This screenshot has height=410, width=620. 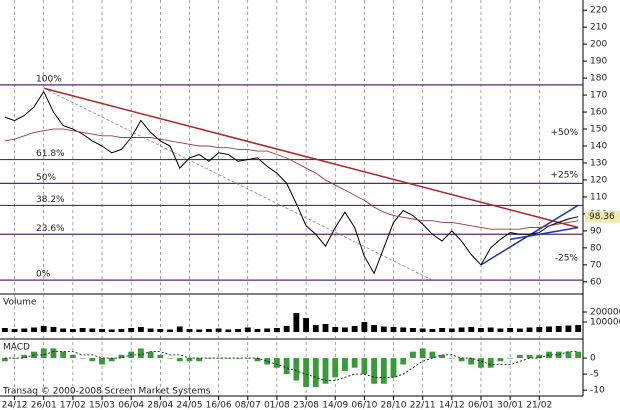 I want to click on fib-label: 23.6%, so click(x=50, y=229).